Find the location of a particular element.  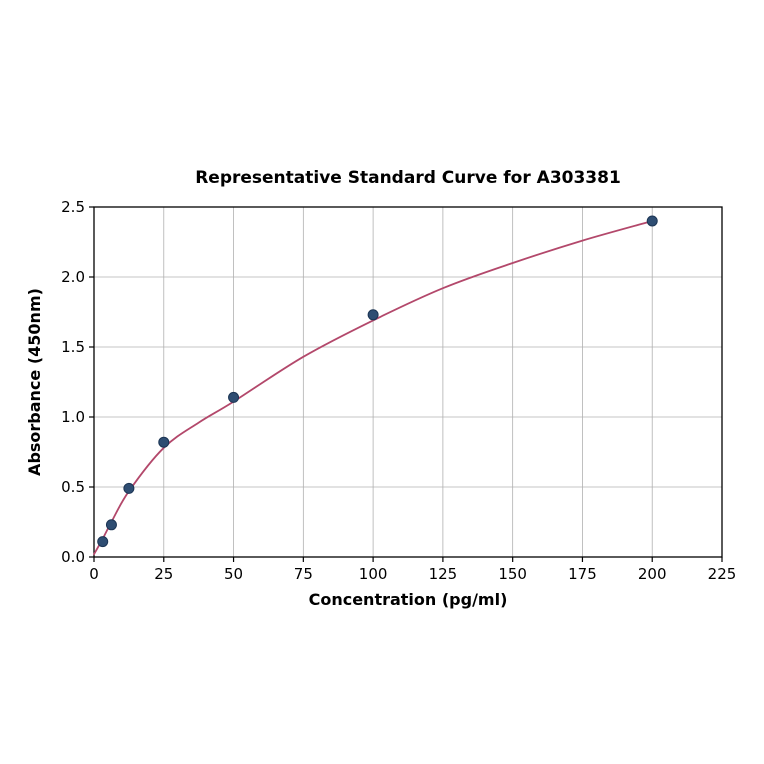

y-tick-label: 0.5 is located at coordinates (73, 487).